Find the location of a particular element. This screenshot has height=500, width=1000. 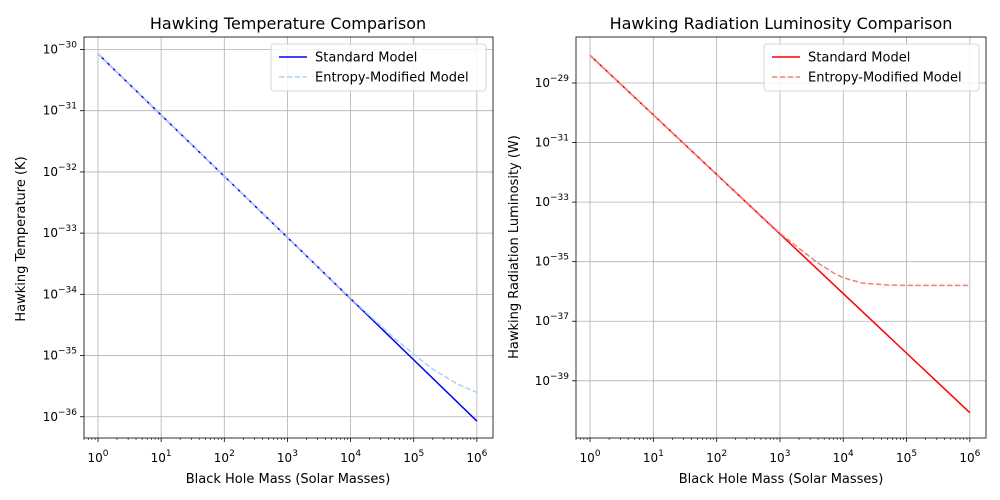

temperature-chart-xlabel: Black Hole Mass (Solar Masses) is located at coordinates (288, 479).